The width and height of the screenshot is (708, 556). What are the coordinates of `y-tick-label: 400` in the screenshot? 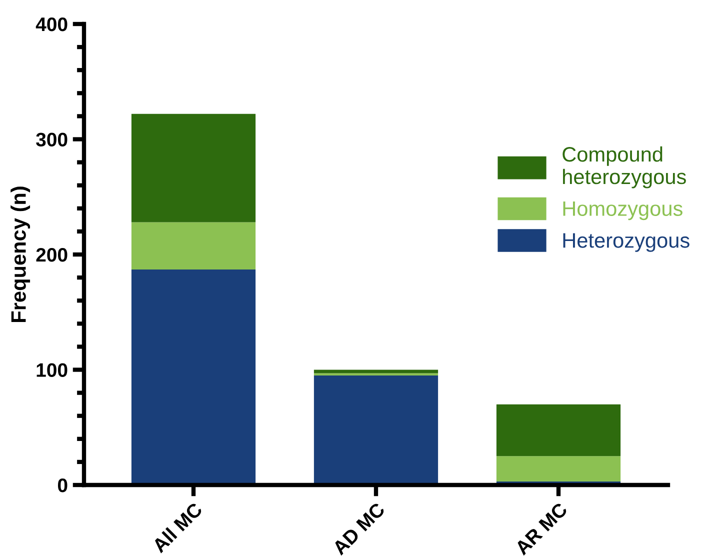 It's located at (52, 24).